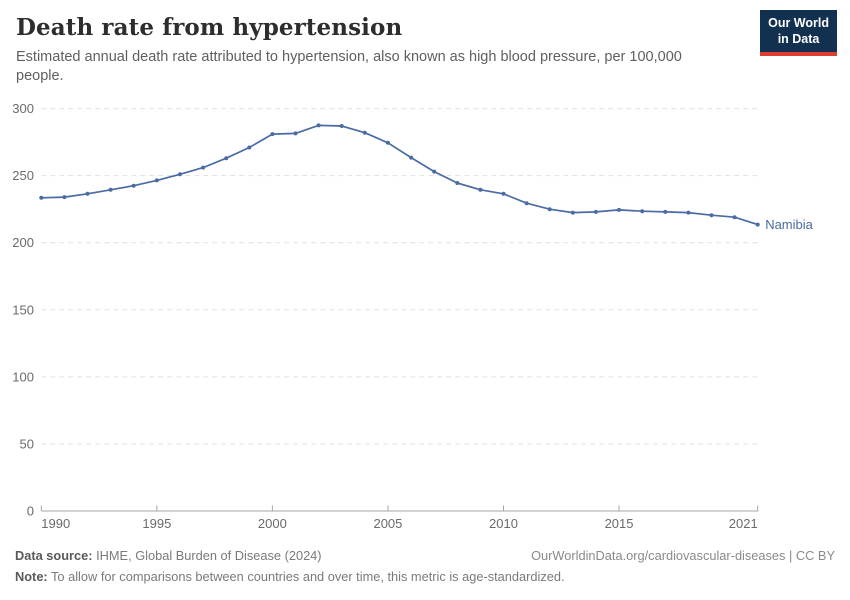  What do you see at coordinates (619, 523) in the screenshot?
I see `x-tick-label-2015: 2015` at bounding box center [619, 523].